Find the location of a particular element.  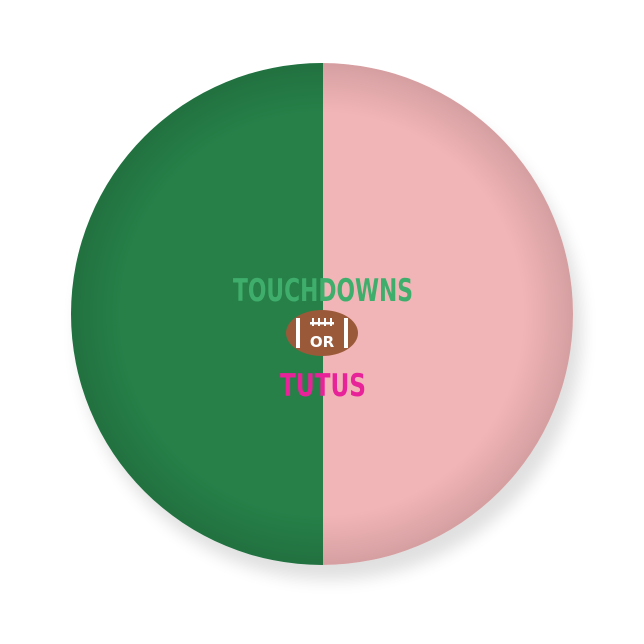

football-icon is located at coordinates (322, 333).